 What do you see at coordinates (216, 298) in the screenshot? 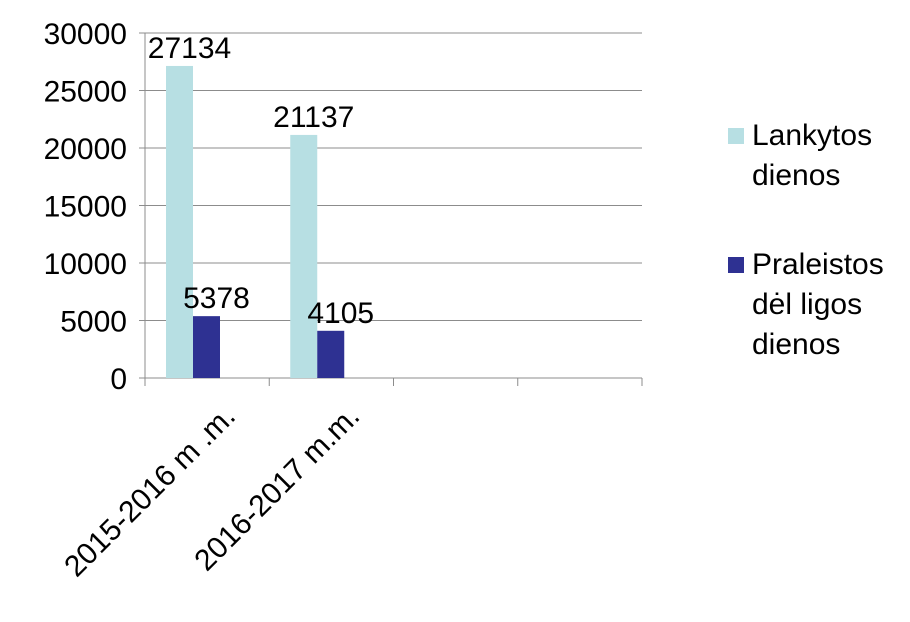
I see `data-label: 5378` at bounding box center [216, 298].